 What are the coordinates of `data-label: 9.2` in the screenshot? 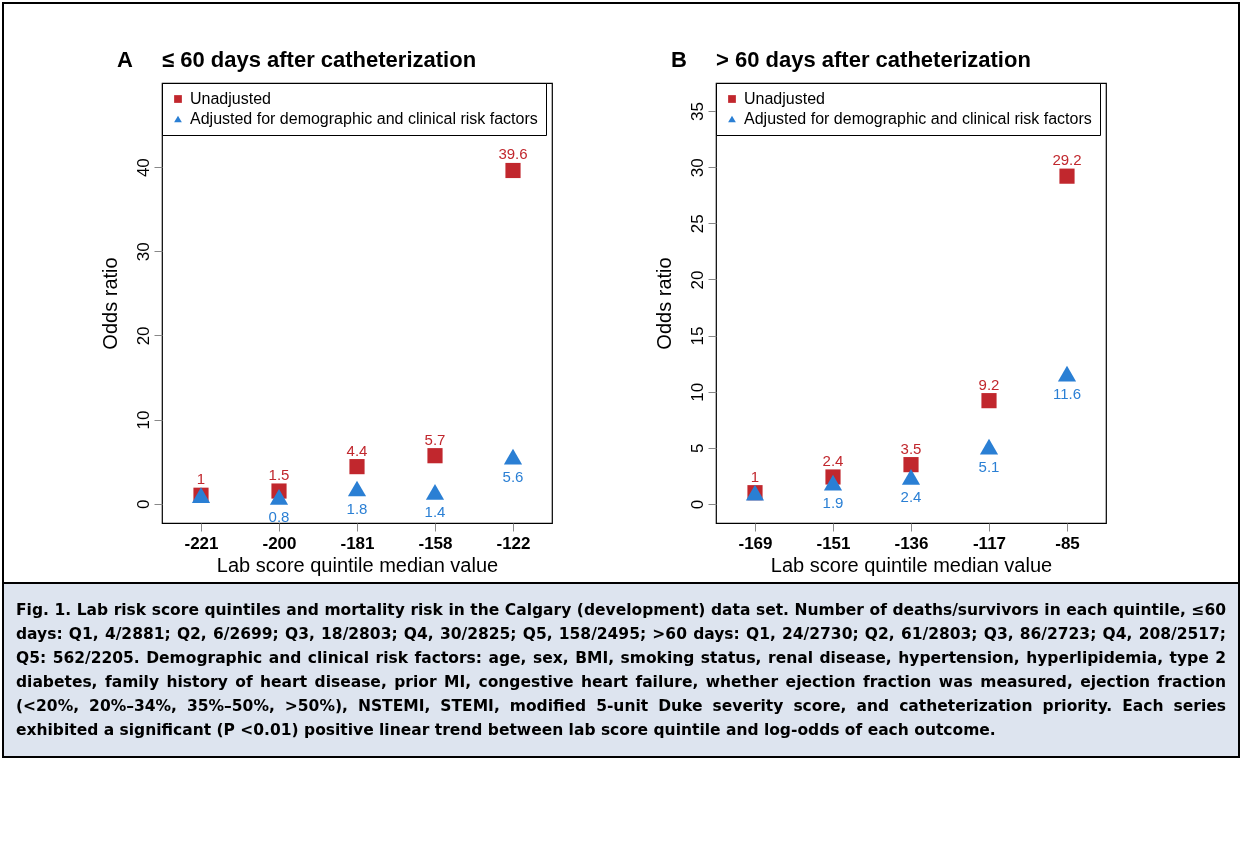 It's located at (989, 384).